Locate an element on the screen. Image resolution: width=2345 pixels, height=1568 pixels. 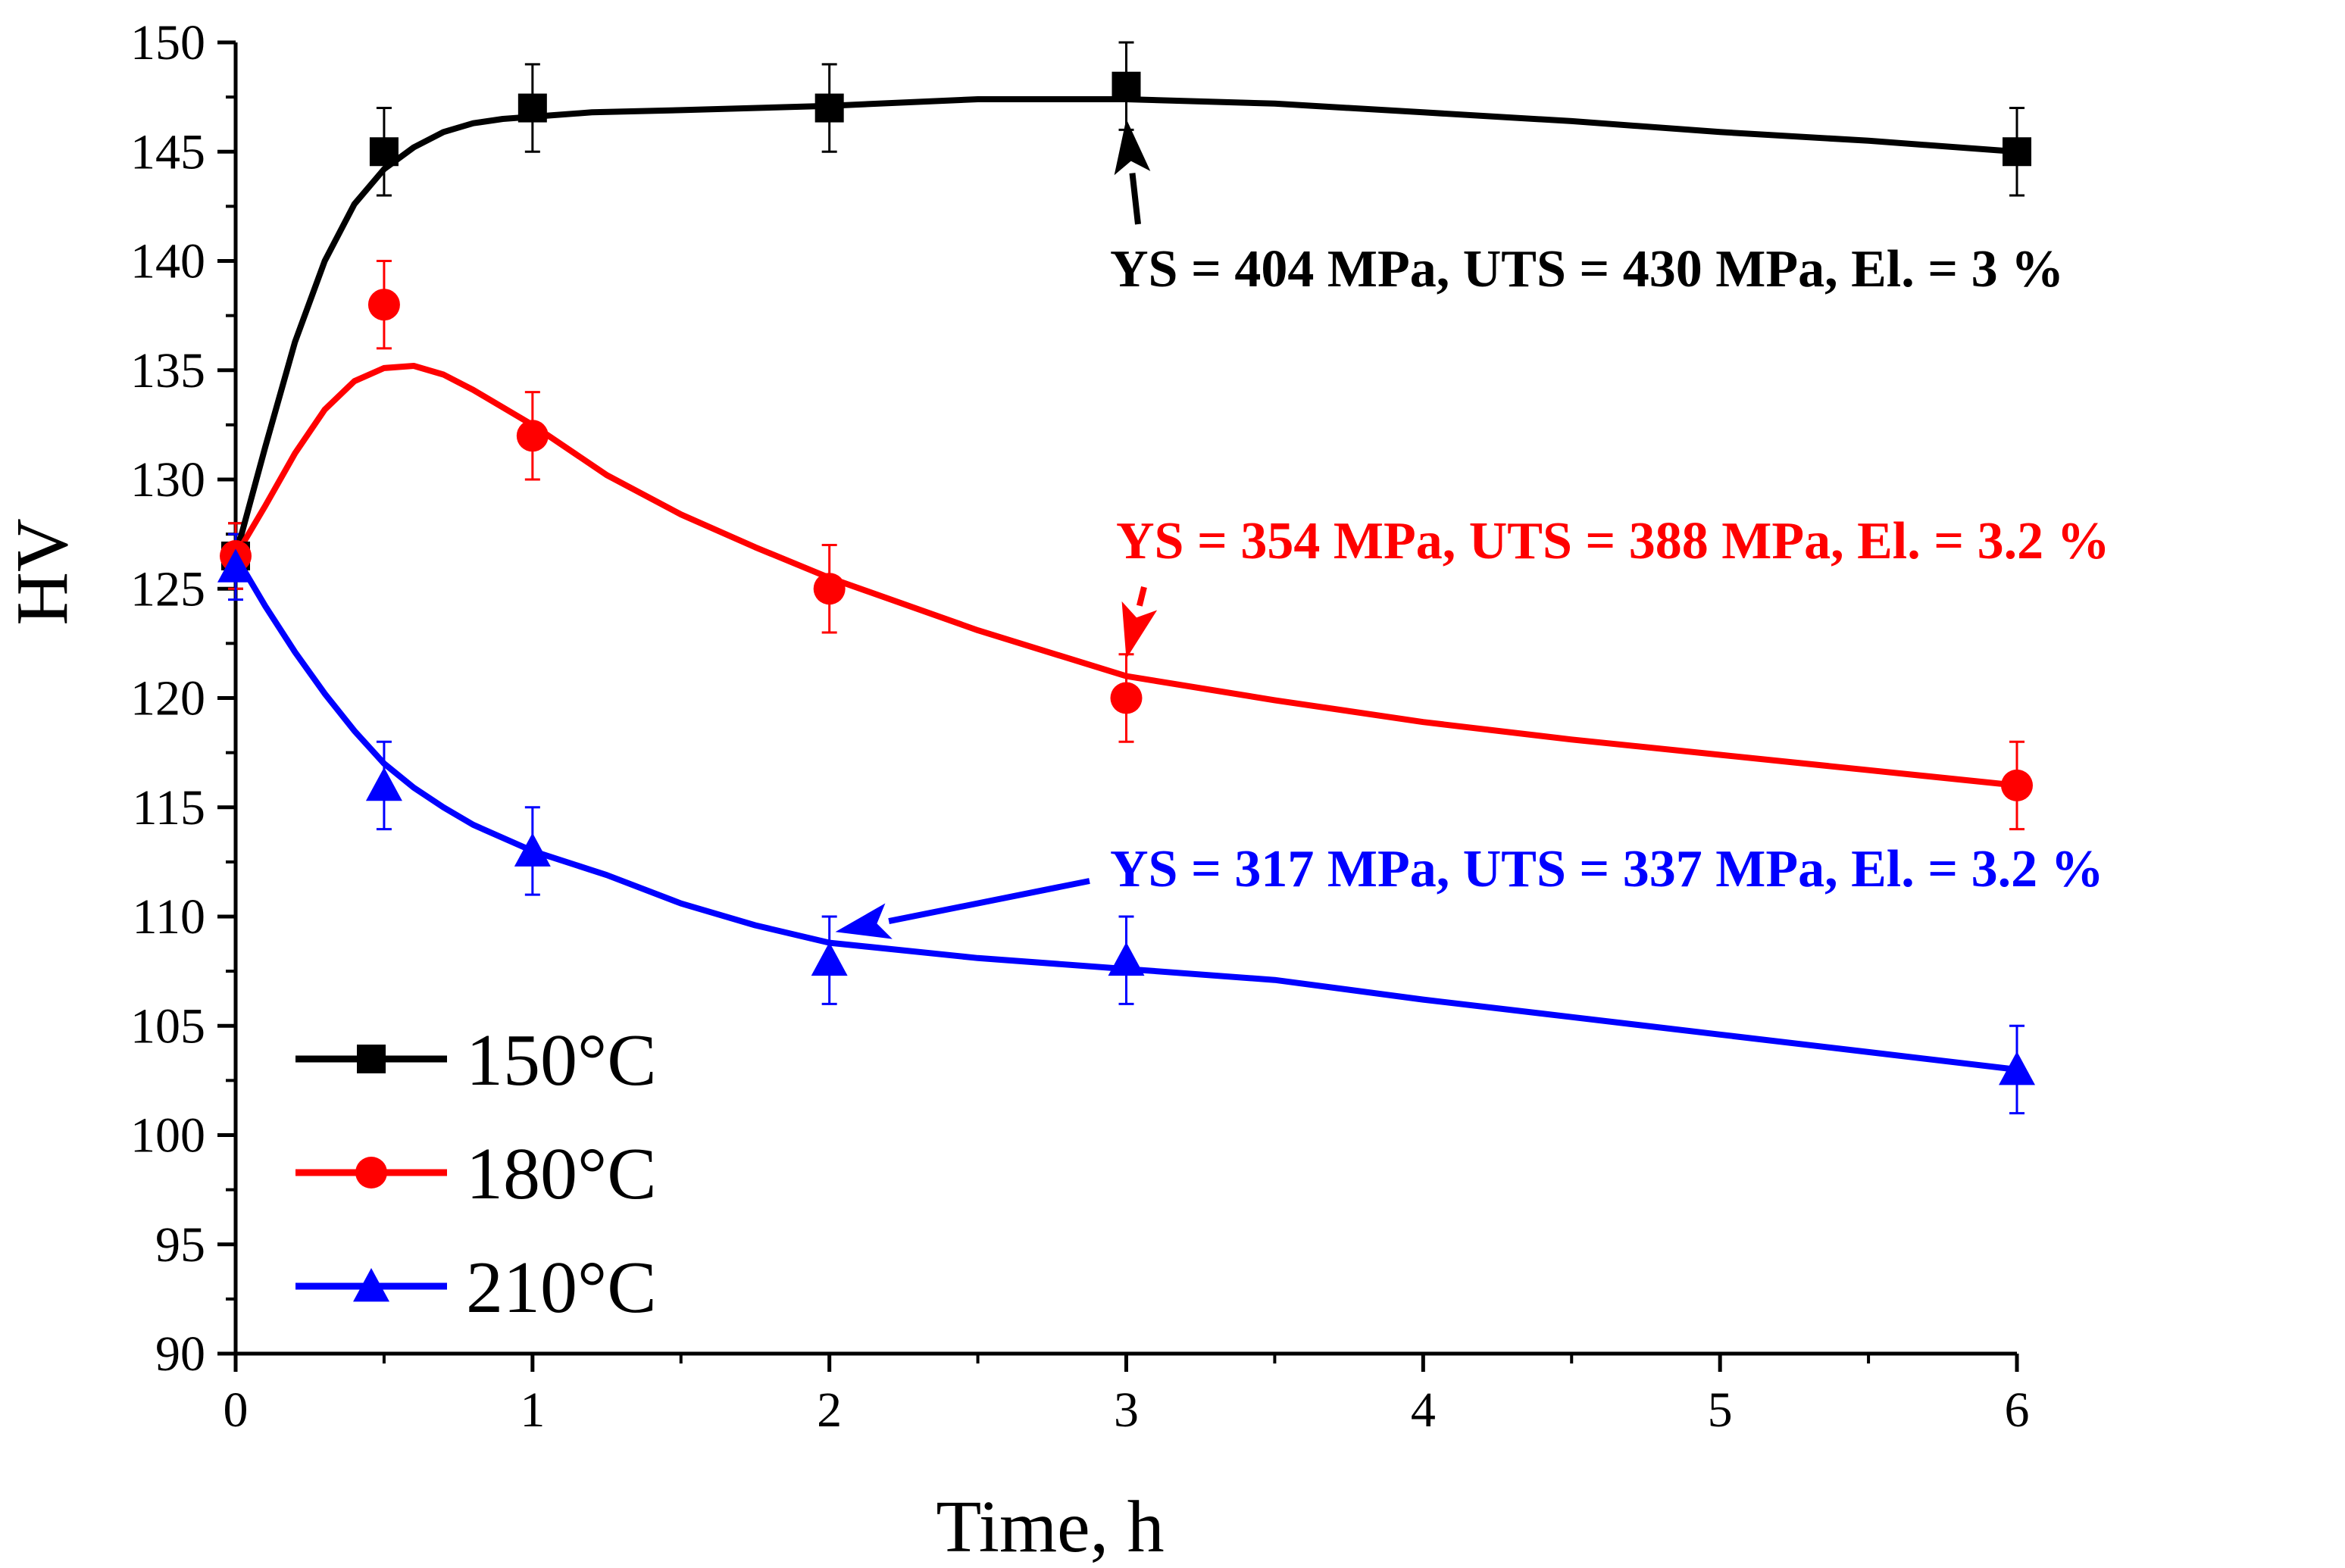
annotation-text-2: YS = 354 MPa, UTS = 388 MPa, El. = 3.2 % is located at coordinates (1613, 541).